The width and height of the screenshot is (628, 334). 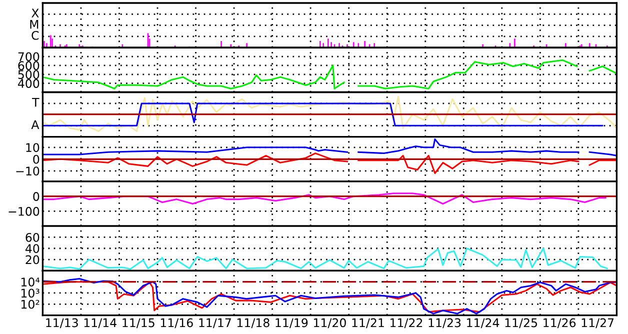 I want to click on text: M, so click(x=34, y=24).